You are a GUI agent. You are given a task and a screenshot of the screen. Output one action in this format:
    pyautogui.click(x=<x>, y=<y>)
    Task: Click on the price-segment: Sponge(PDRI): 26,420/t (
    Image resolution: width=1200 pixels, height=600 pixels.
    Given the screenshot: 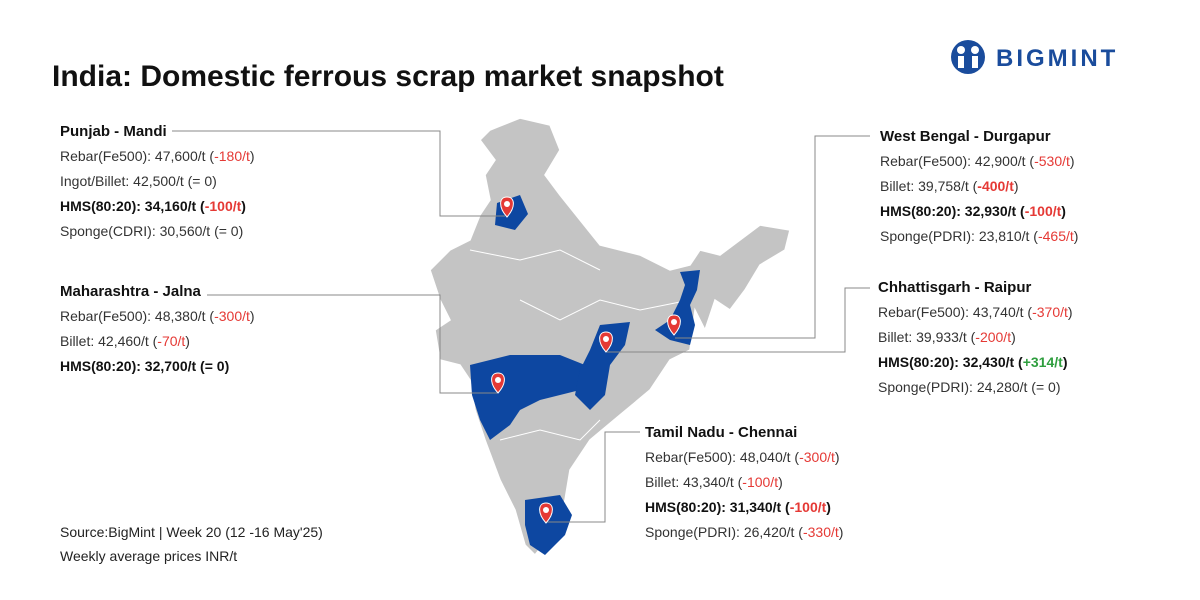 What is the action you would take?
    pyautogui.click(x=724, y=532)
    